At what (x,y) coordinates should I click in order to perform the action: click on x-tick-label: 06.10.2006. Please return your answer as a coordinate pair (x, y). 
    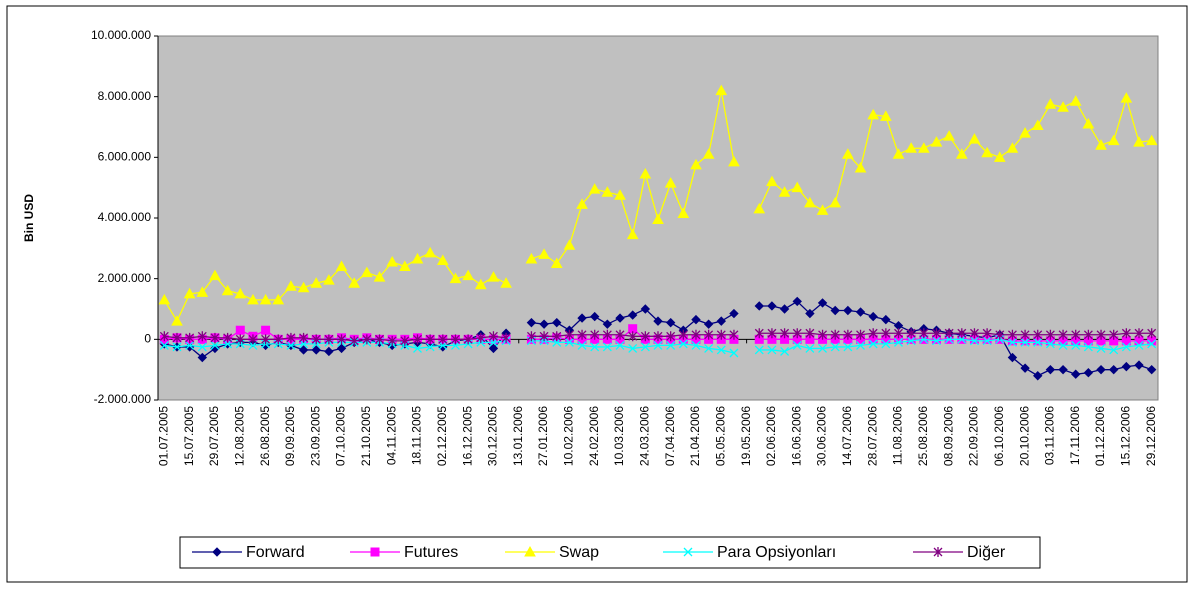
    Looking at the image, I should click on (999, 436).